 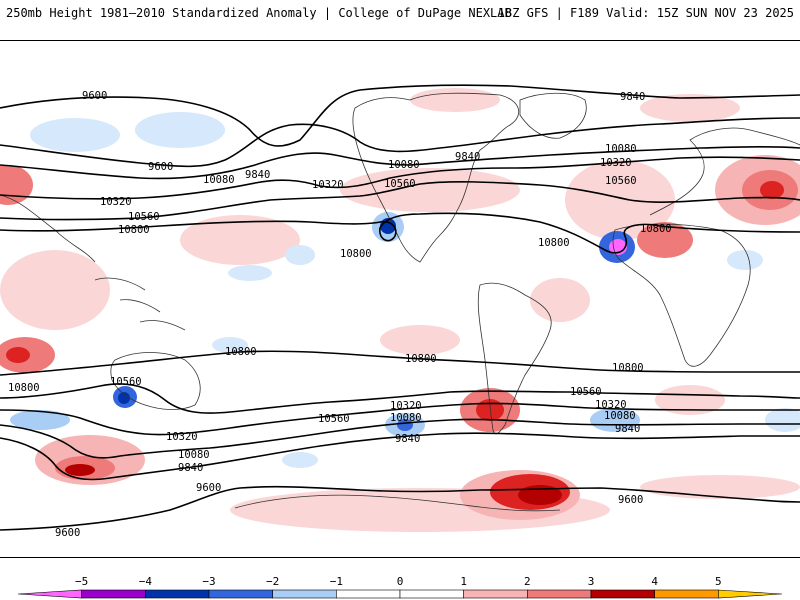 I want to click on contour-10560-north, so click(x=400, y=200).